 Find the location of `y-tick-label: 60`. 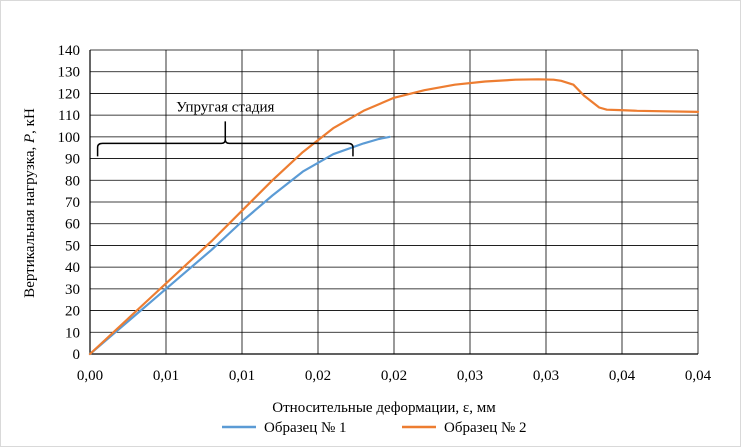

y-tick-label: 60 is located at coordinates (72, 225).